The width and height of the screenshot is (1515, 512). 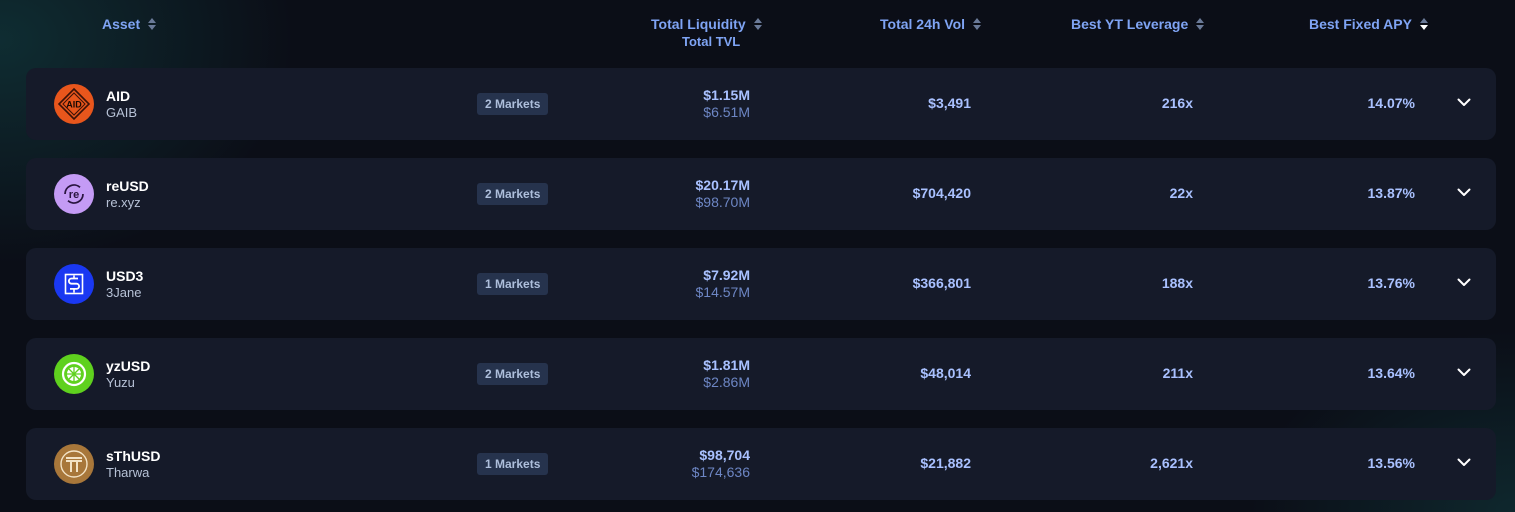 I want to click on header-total-24h-vol: Total 24h Vol, so click(x=931, y=24).